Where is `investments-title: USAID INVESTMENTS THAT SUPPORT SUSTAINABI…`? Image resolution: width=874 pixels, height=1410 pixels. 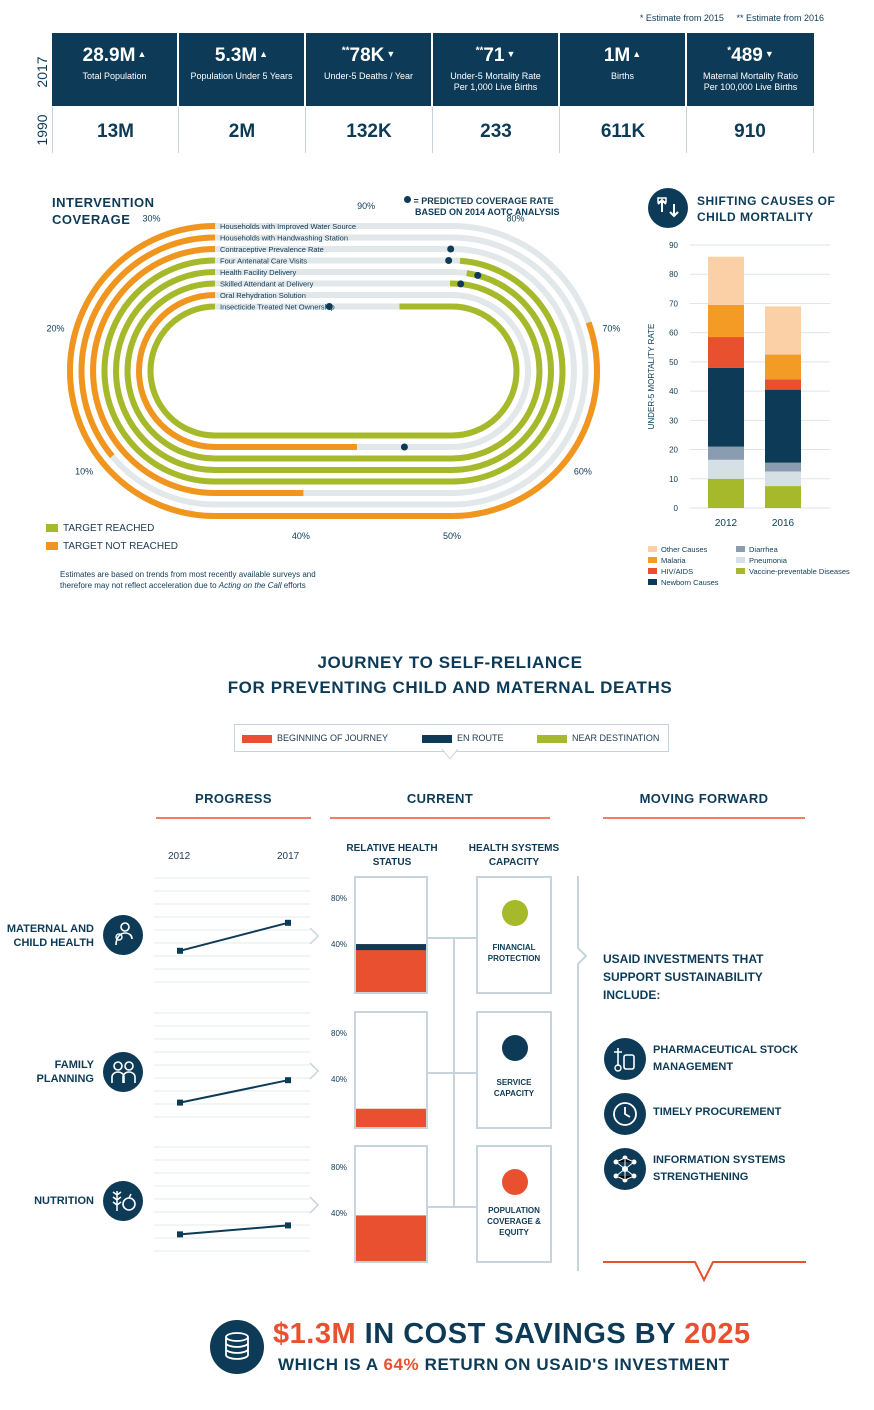
investments-title: USAID INVESTMENTS THAT SUPPORT SUSTAINABI… is located at coordinates (683, 977).